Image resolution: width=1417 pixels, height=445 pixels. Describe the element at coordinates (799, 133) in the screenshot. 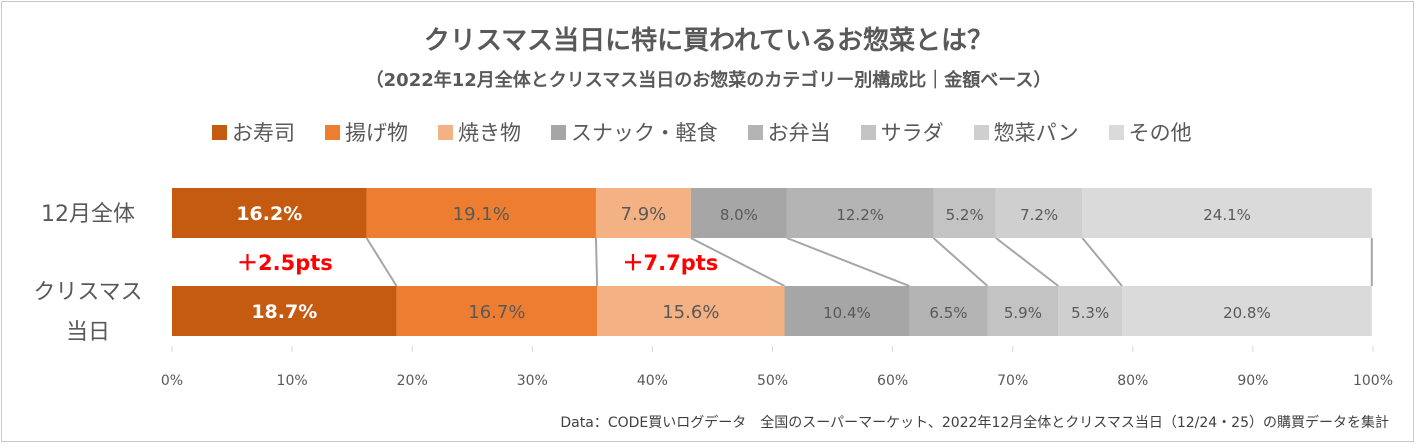

I see `legend-label: お弁当` at that location.